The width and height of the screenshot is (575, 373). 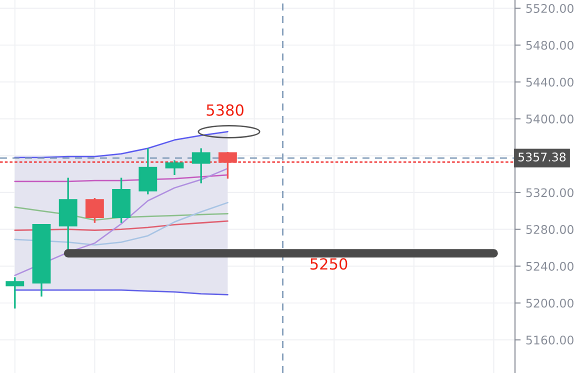 I want to click on y-tick-label: 5400.00, so click(x=550, y=119).